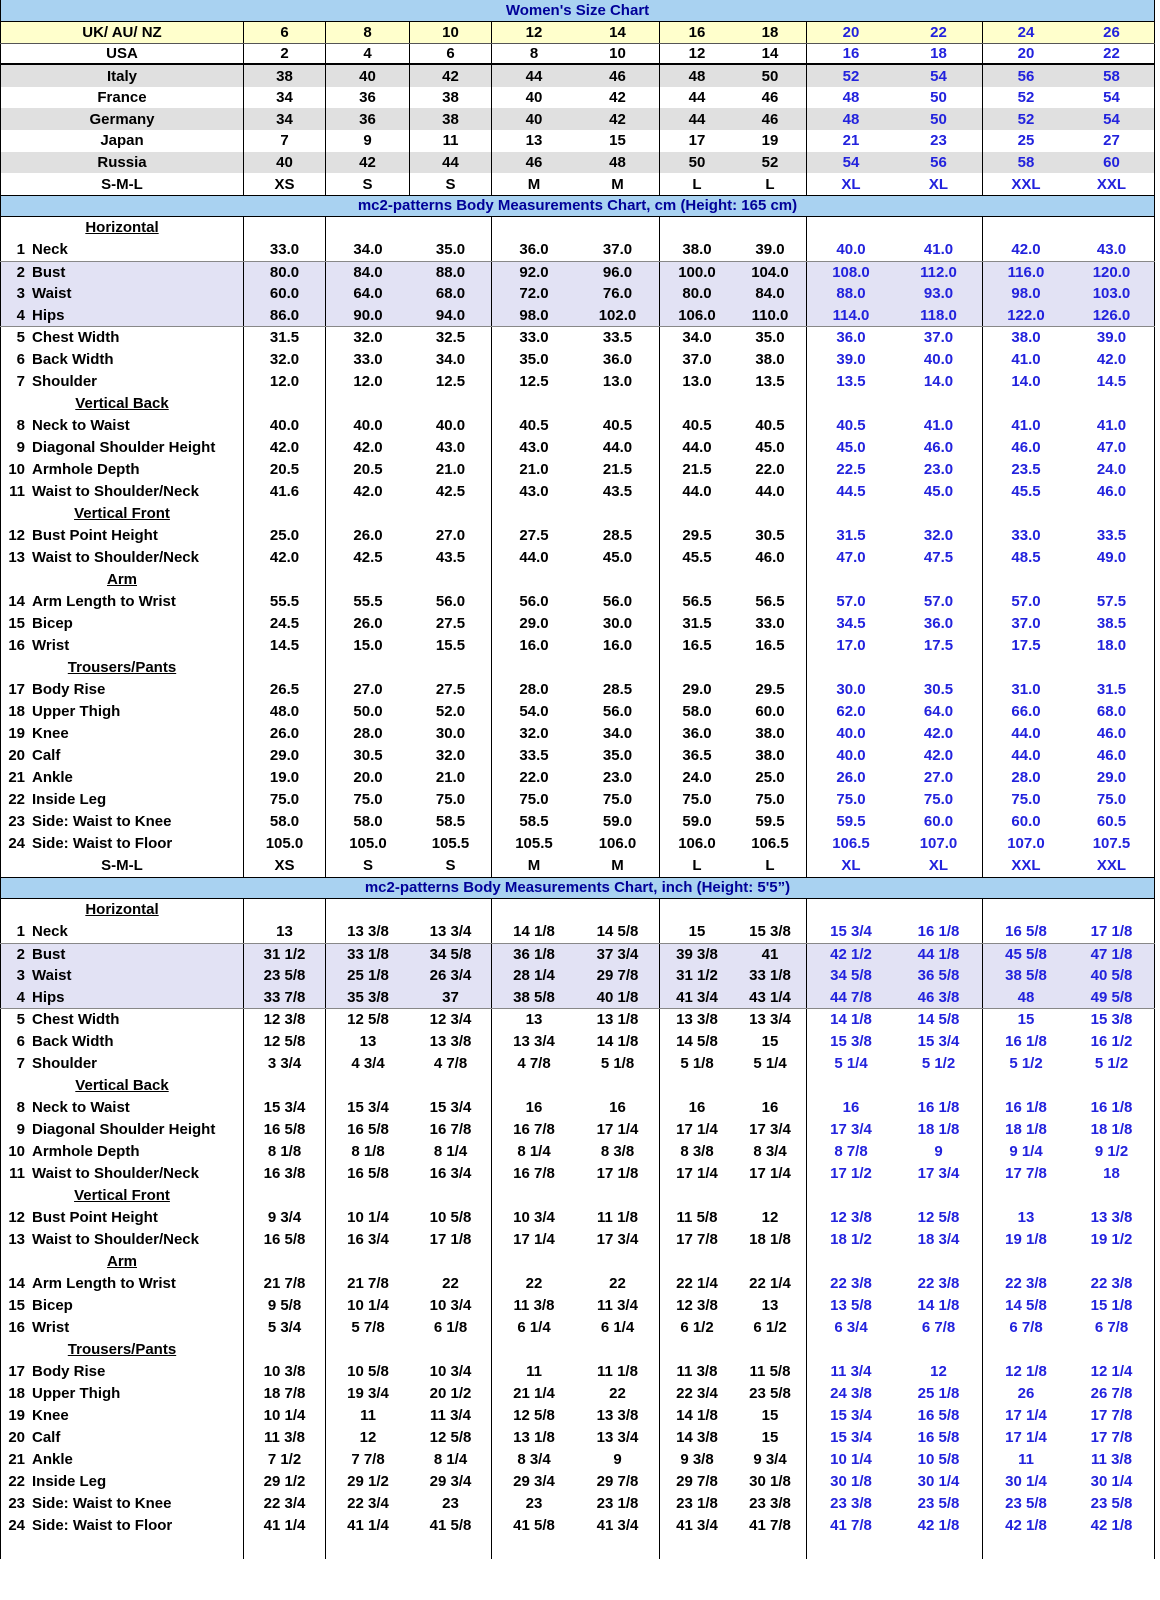 The width and height of the screenshot is (1160, 1600). Describe the element at coordinates (851, 448) in the screenshot. I see `value-cell: 45.0` at that location.